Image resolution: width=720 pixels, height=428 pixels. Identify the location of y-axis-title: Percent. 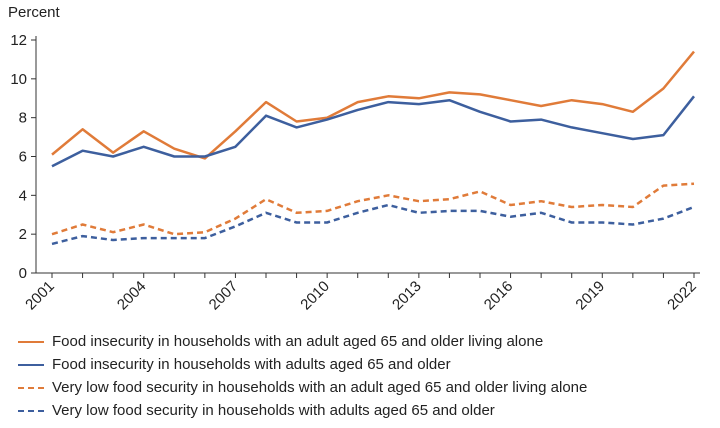
(34, 12).